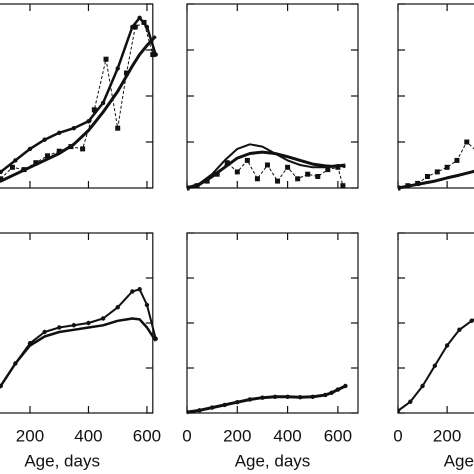 This screenshot has width=474, height=474. I want to click on panel: 0 200 Age, days, so click(433, 351).